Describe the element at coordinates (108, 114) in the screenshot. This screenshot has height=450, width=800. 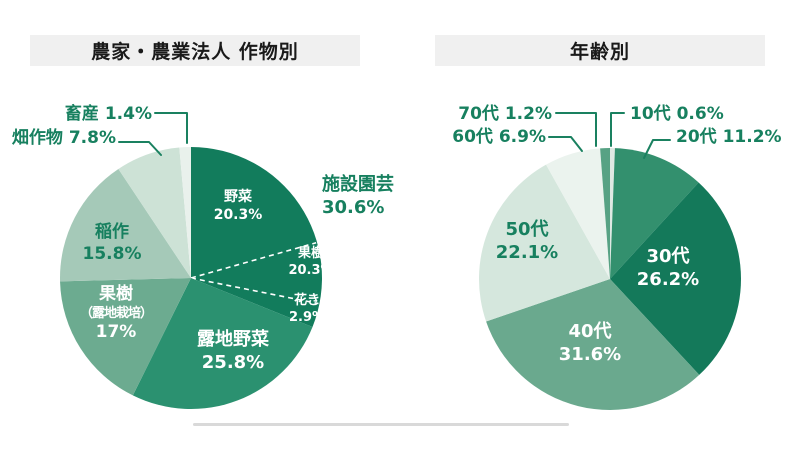
I see `label-chikusan: 畜産 1.4%` at that location.